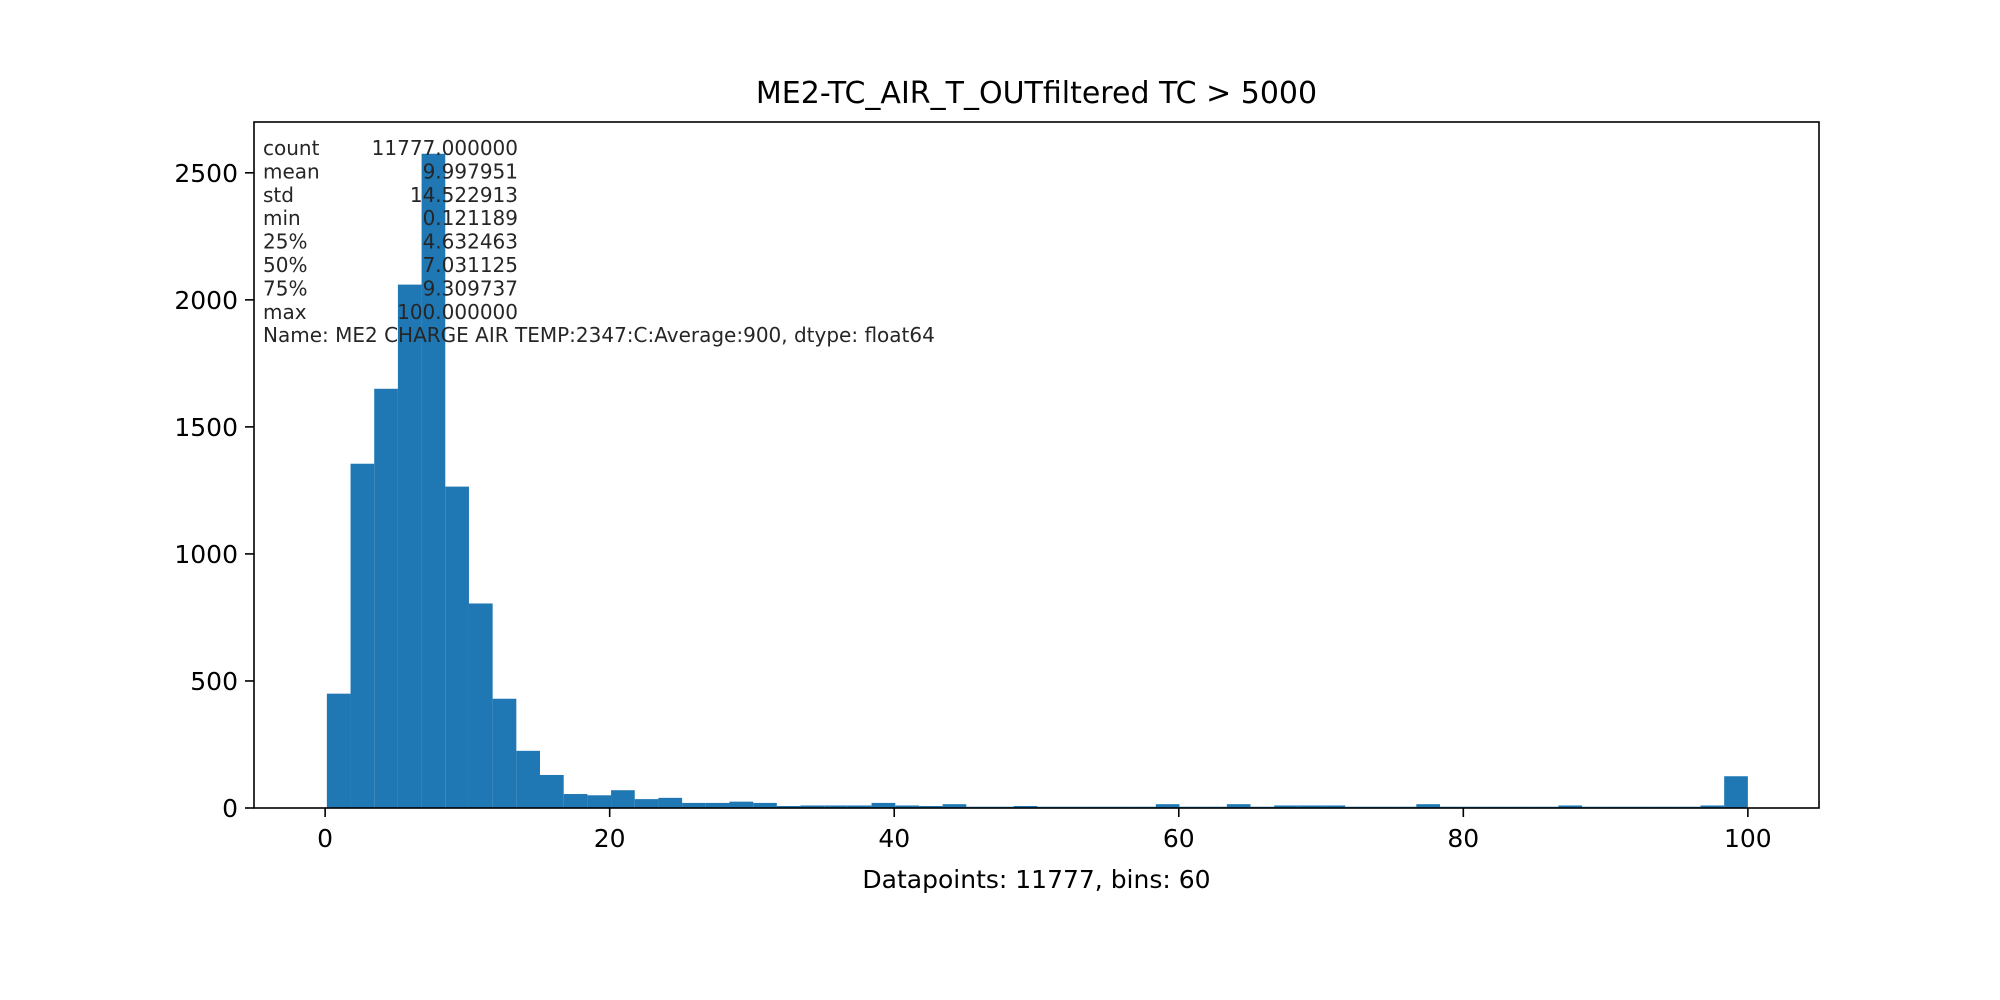 The height and width of the screenshot is (1000, 2000). Describe the element at coordinates (206, 173) in the screenshot. I see `y-tick-label: 2500` at that location.